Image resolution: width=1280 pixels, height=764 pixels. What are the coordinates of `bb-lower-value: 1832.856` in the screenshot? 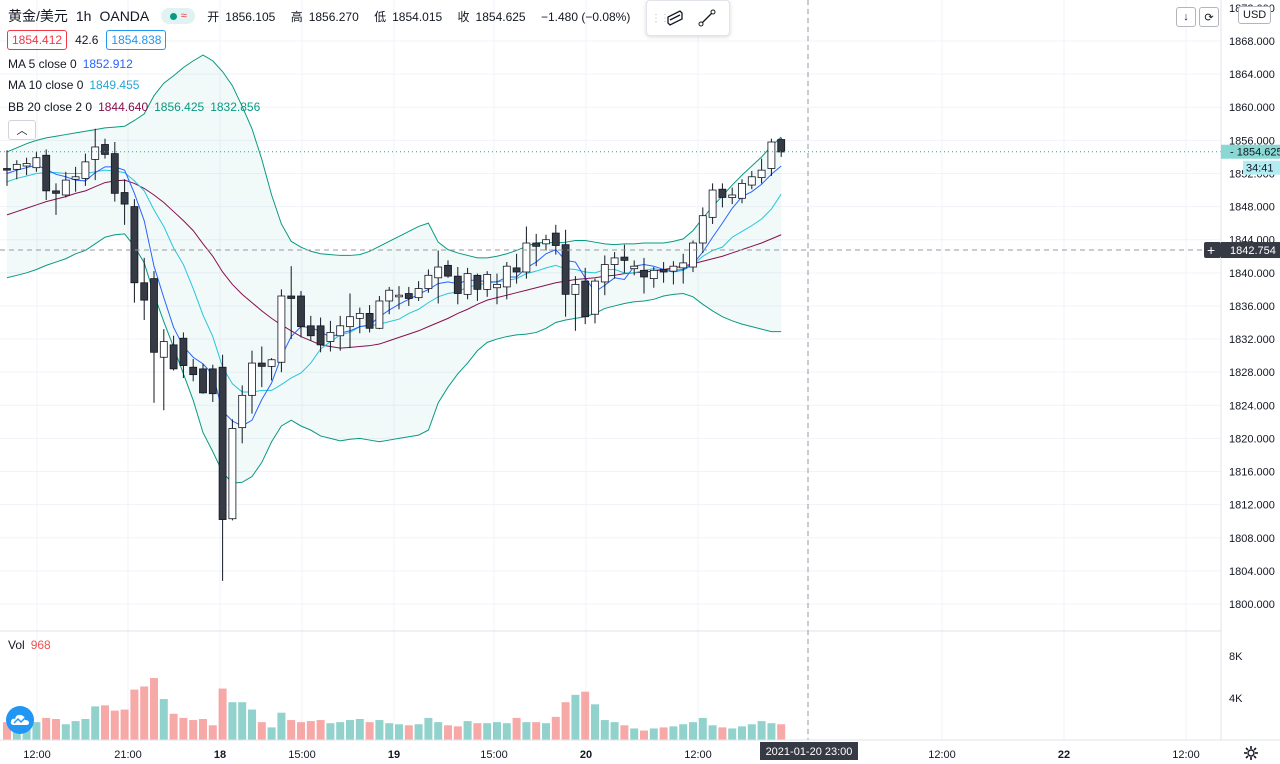 It's located at (235, 107).